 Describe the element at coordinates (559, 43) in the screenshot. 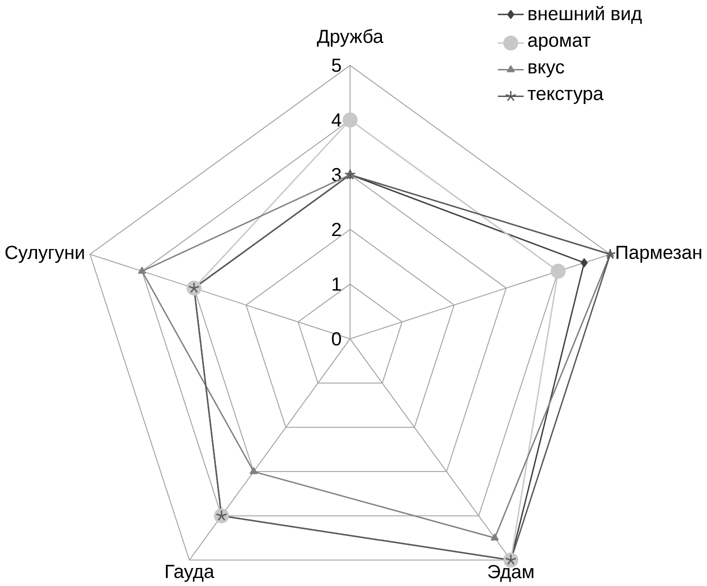

I see `legend-label: аромат` at that location.